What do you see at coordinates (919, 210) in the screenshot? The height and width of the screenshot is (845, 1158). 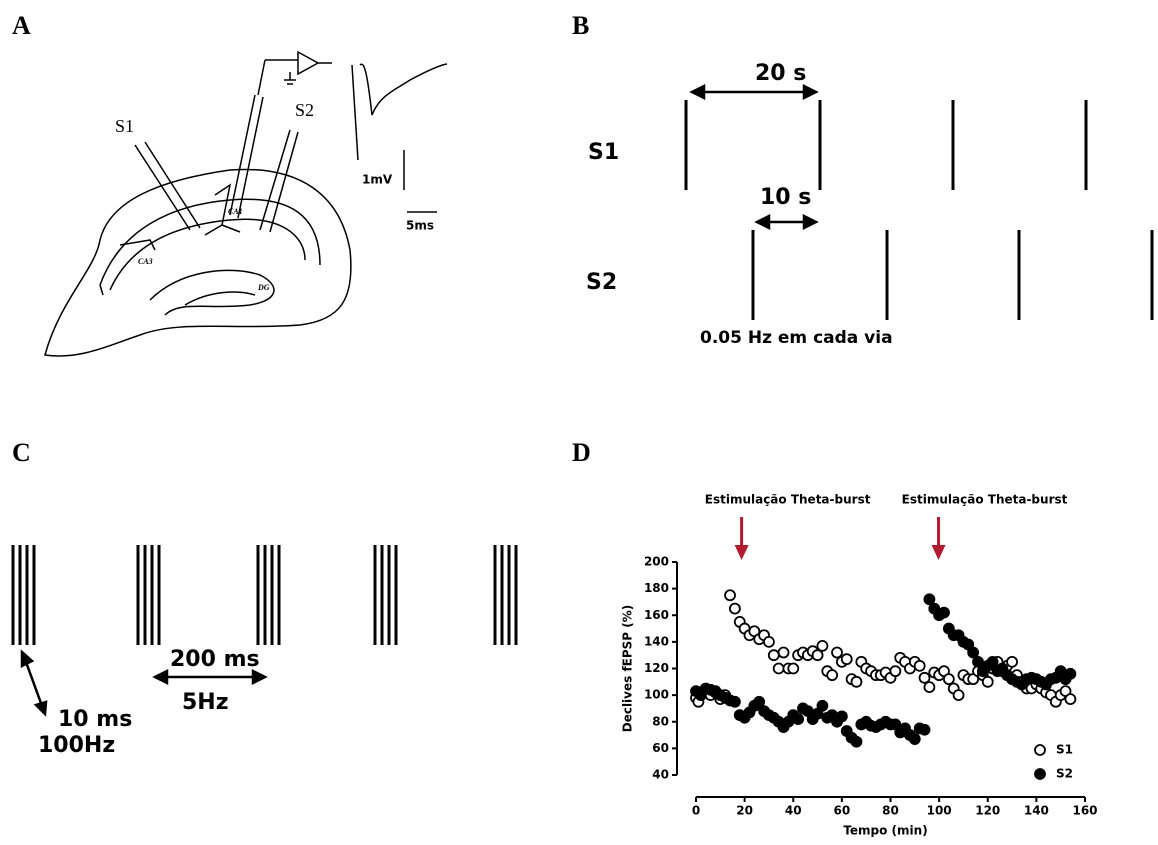 I see `stimulus-lines` at bounding box center [919, 210].